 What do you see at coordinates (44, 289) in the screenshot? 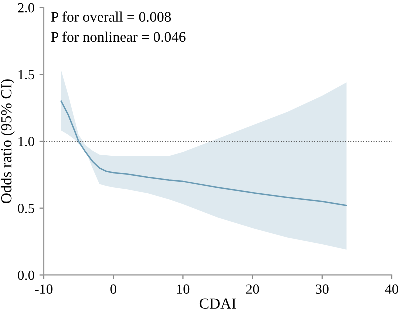
I see `x-tick-label: -10` at bounding box center [44, 289].